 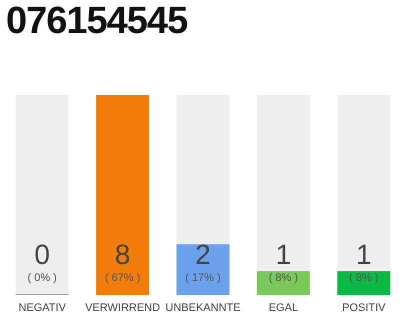 I want to click on data-label: ( 0% ), so click(x=42, y=278).